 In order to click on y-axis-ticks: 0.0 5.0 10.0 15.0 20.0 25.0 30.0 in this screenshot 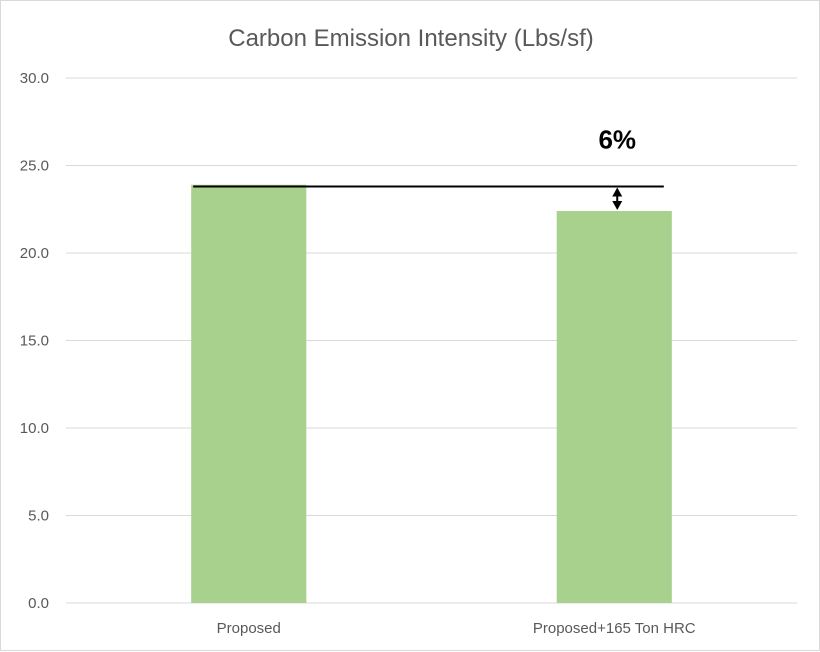, I will do `click(34, 341)`.